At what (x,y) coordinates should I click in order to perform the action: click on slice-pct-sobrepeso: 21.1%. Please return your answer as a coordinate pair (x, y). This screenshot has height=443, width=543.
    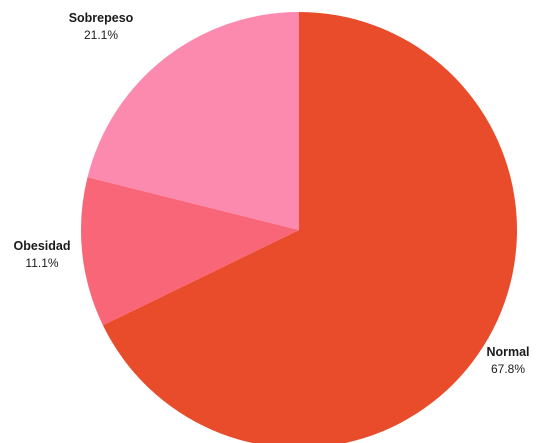
    Looking at the image, I should click on (101, 35).